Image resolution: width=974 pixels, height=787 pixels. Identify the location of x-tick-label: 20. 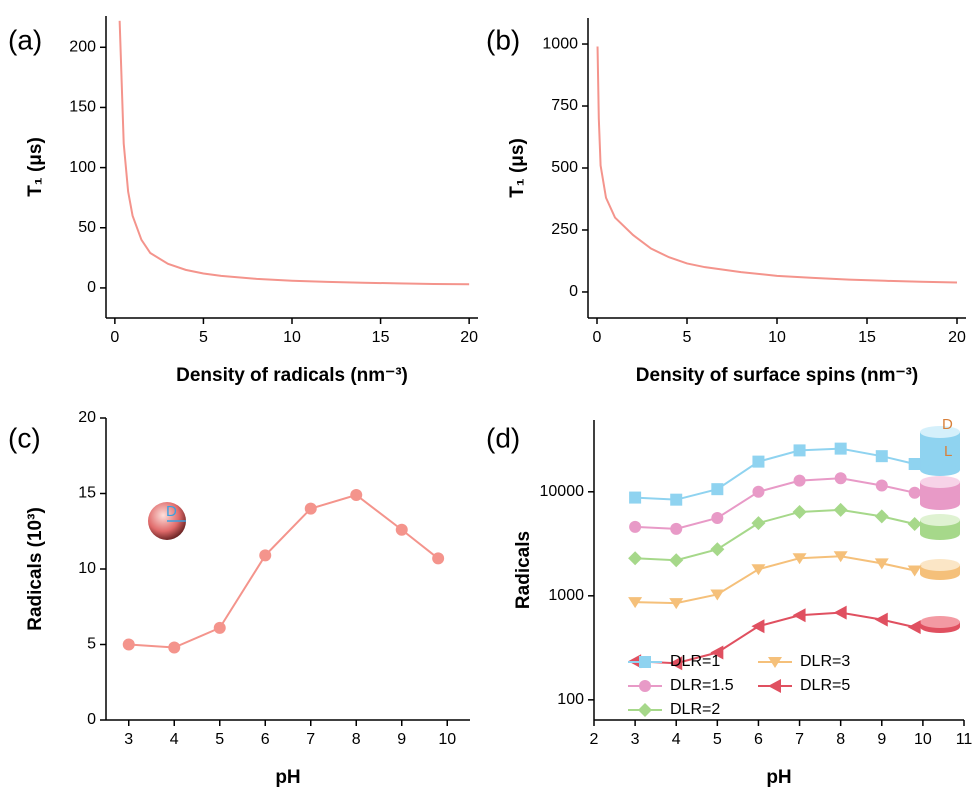
(957, 337).